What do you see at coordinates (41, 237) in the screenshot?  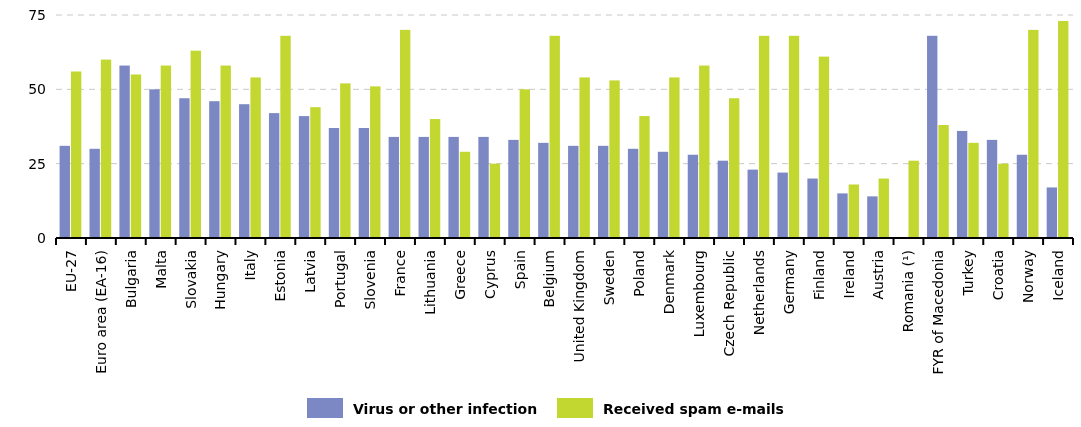 I see `y-tick-label: 0` at bounding box center [41, 237].